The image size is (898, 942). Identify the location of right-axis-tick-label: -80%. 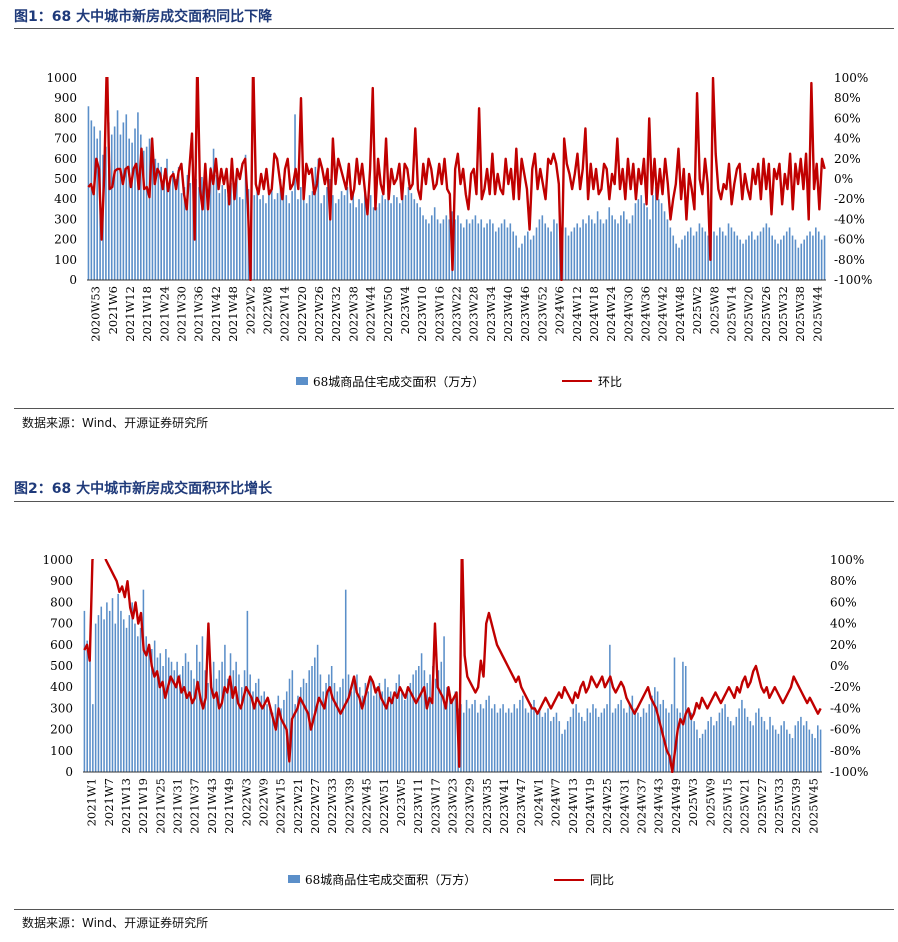
(849, 260).